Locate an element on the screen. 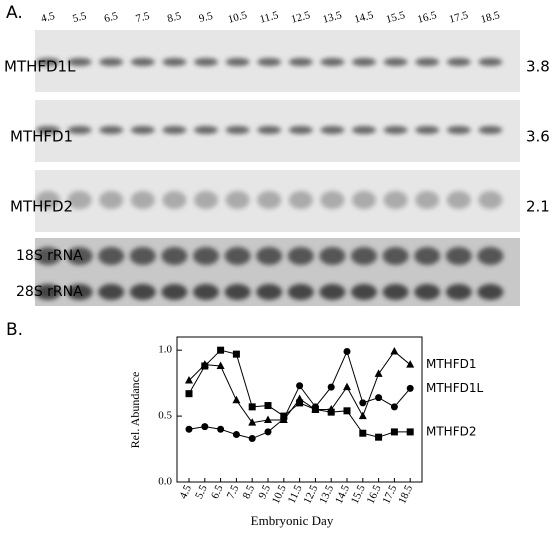 Image resolution: width=555 pixels, height=537 pixels. y-tick-label: 0.0 is located at coordinates (165, 482).